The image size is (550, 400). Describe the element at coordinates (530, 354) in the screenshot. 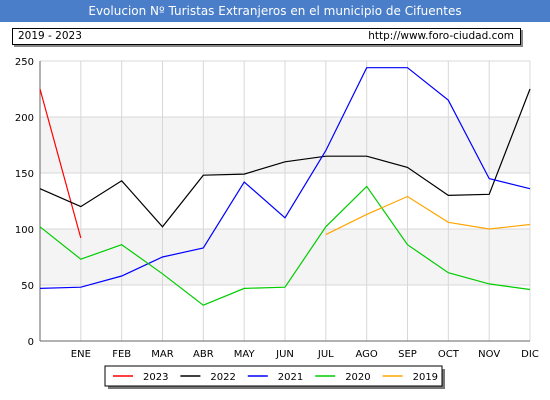

I see `x-tick-label: DIC` at that location.